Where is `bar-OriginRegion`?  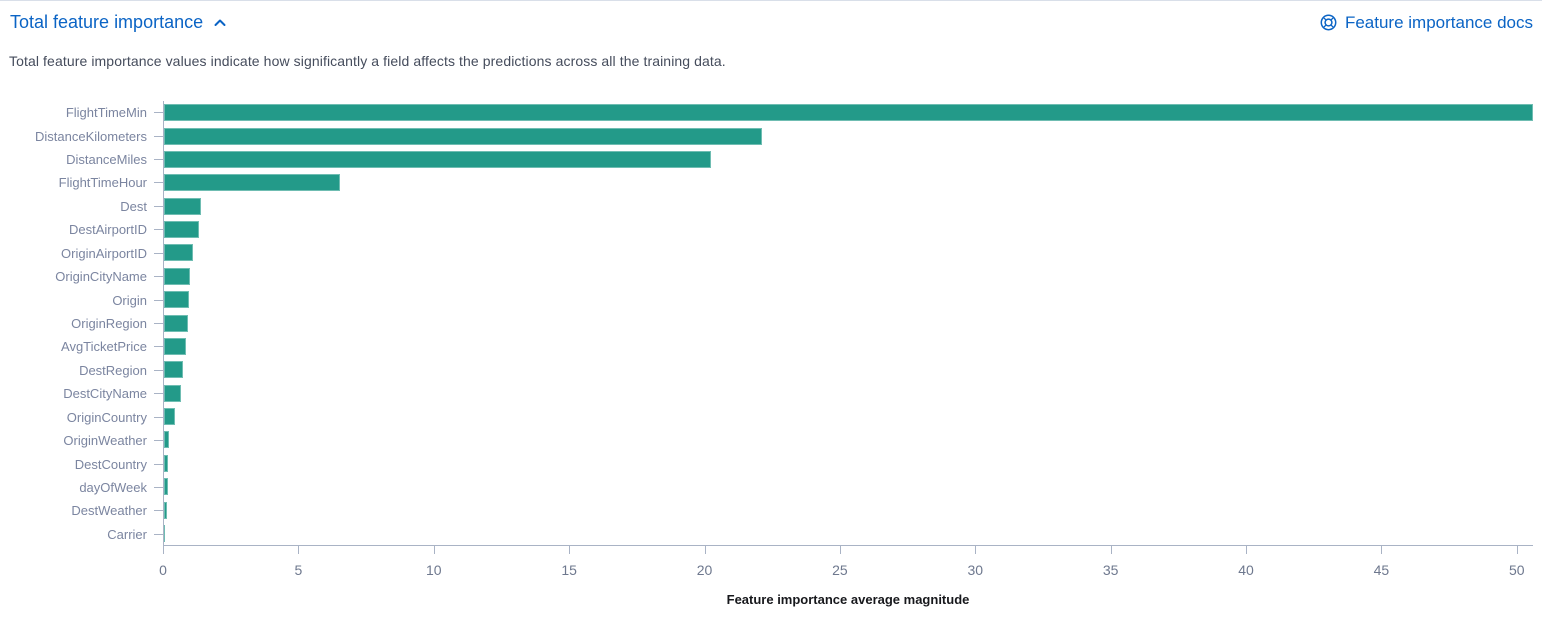 bar-OriginRegion is located at coordinates (176, 323).